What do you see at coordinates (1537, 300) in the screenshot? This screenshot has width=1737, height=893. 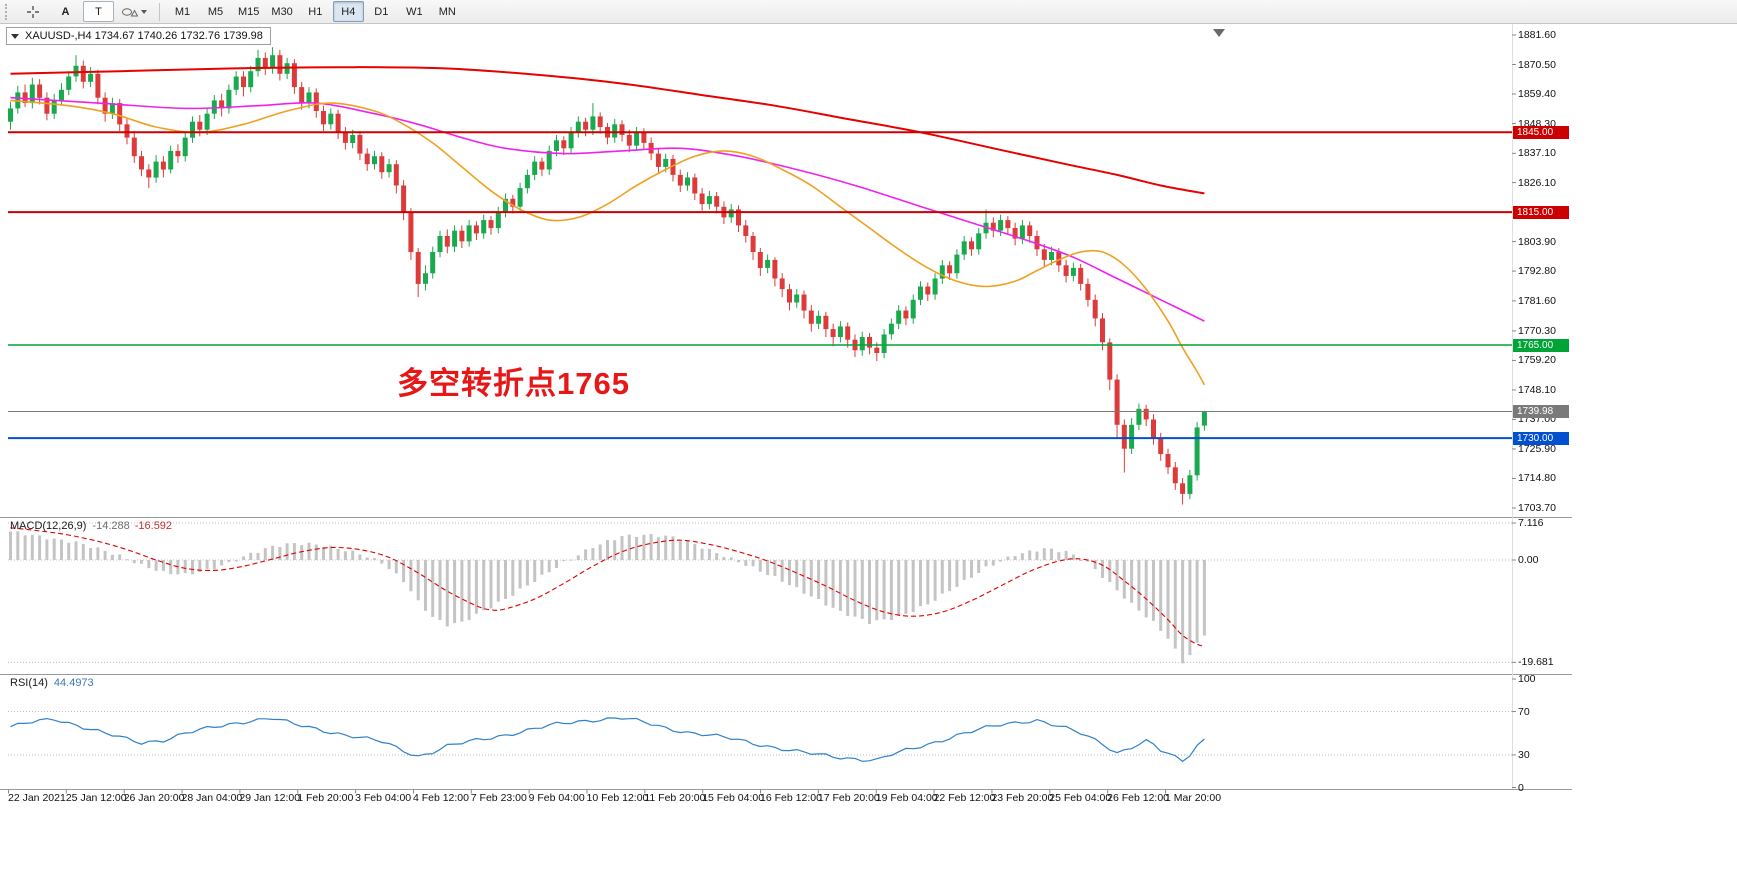 I see `price-axis-label: 1781.60` at bounding box center [1537, 300].